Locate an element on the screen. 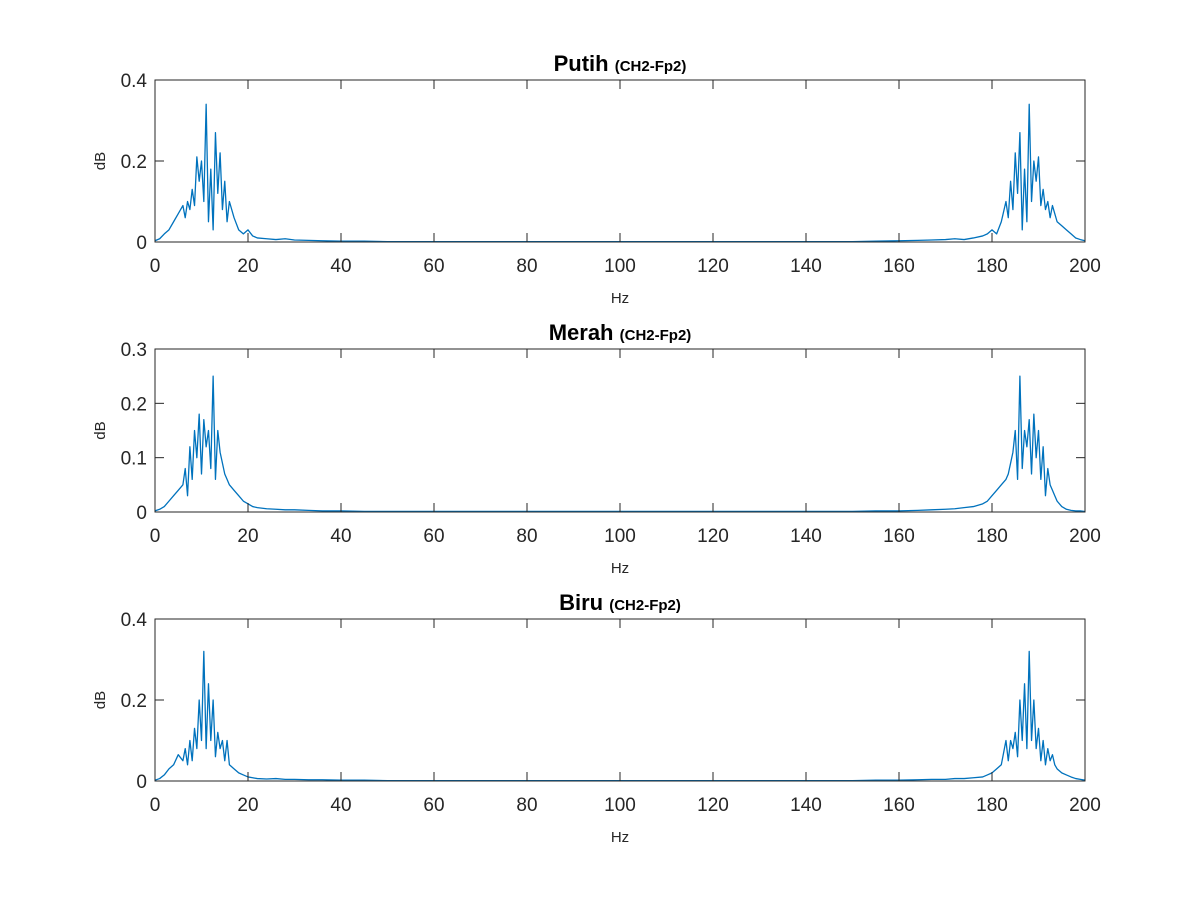 Image resolution: width=1200 pixels, height=900 pixels. chart-title-main: Merah is located at coordinates (584, 332).